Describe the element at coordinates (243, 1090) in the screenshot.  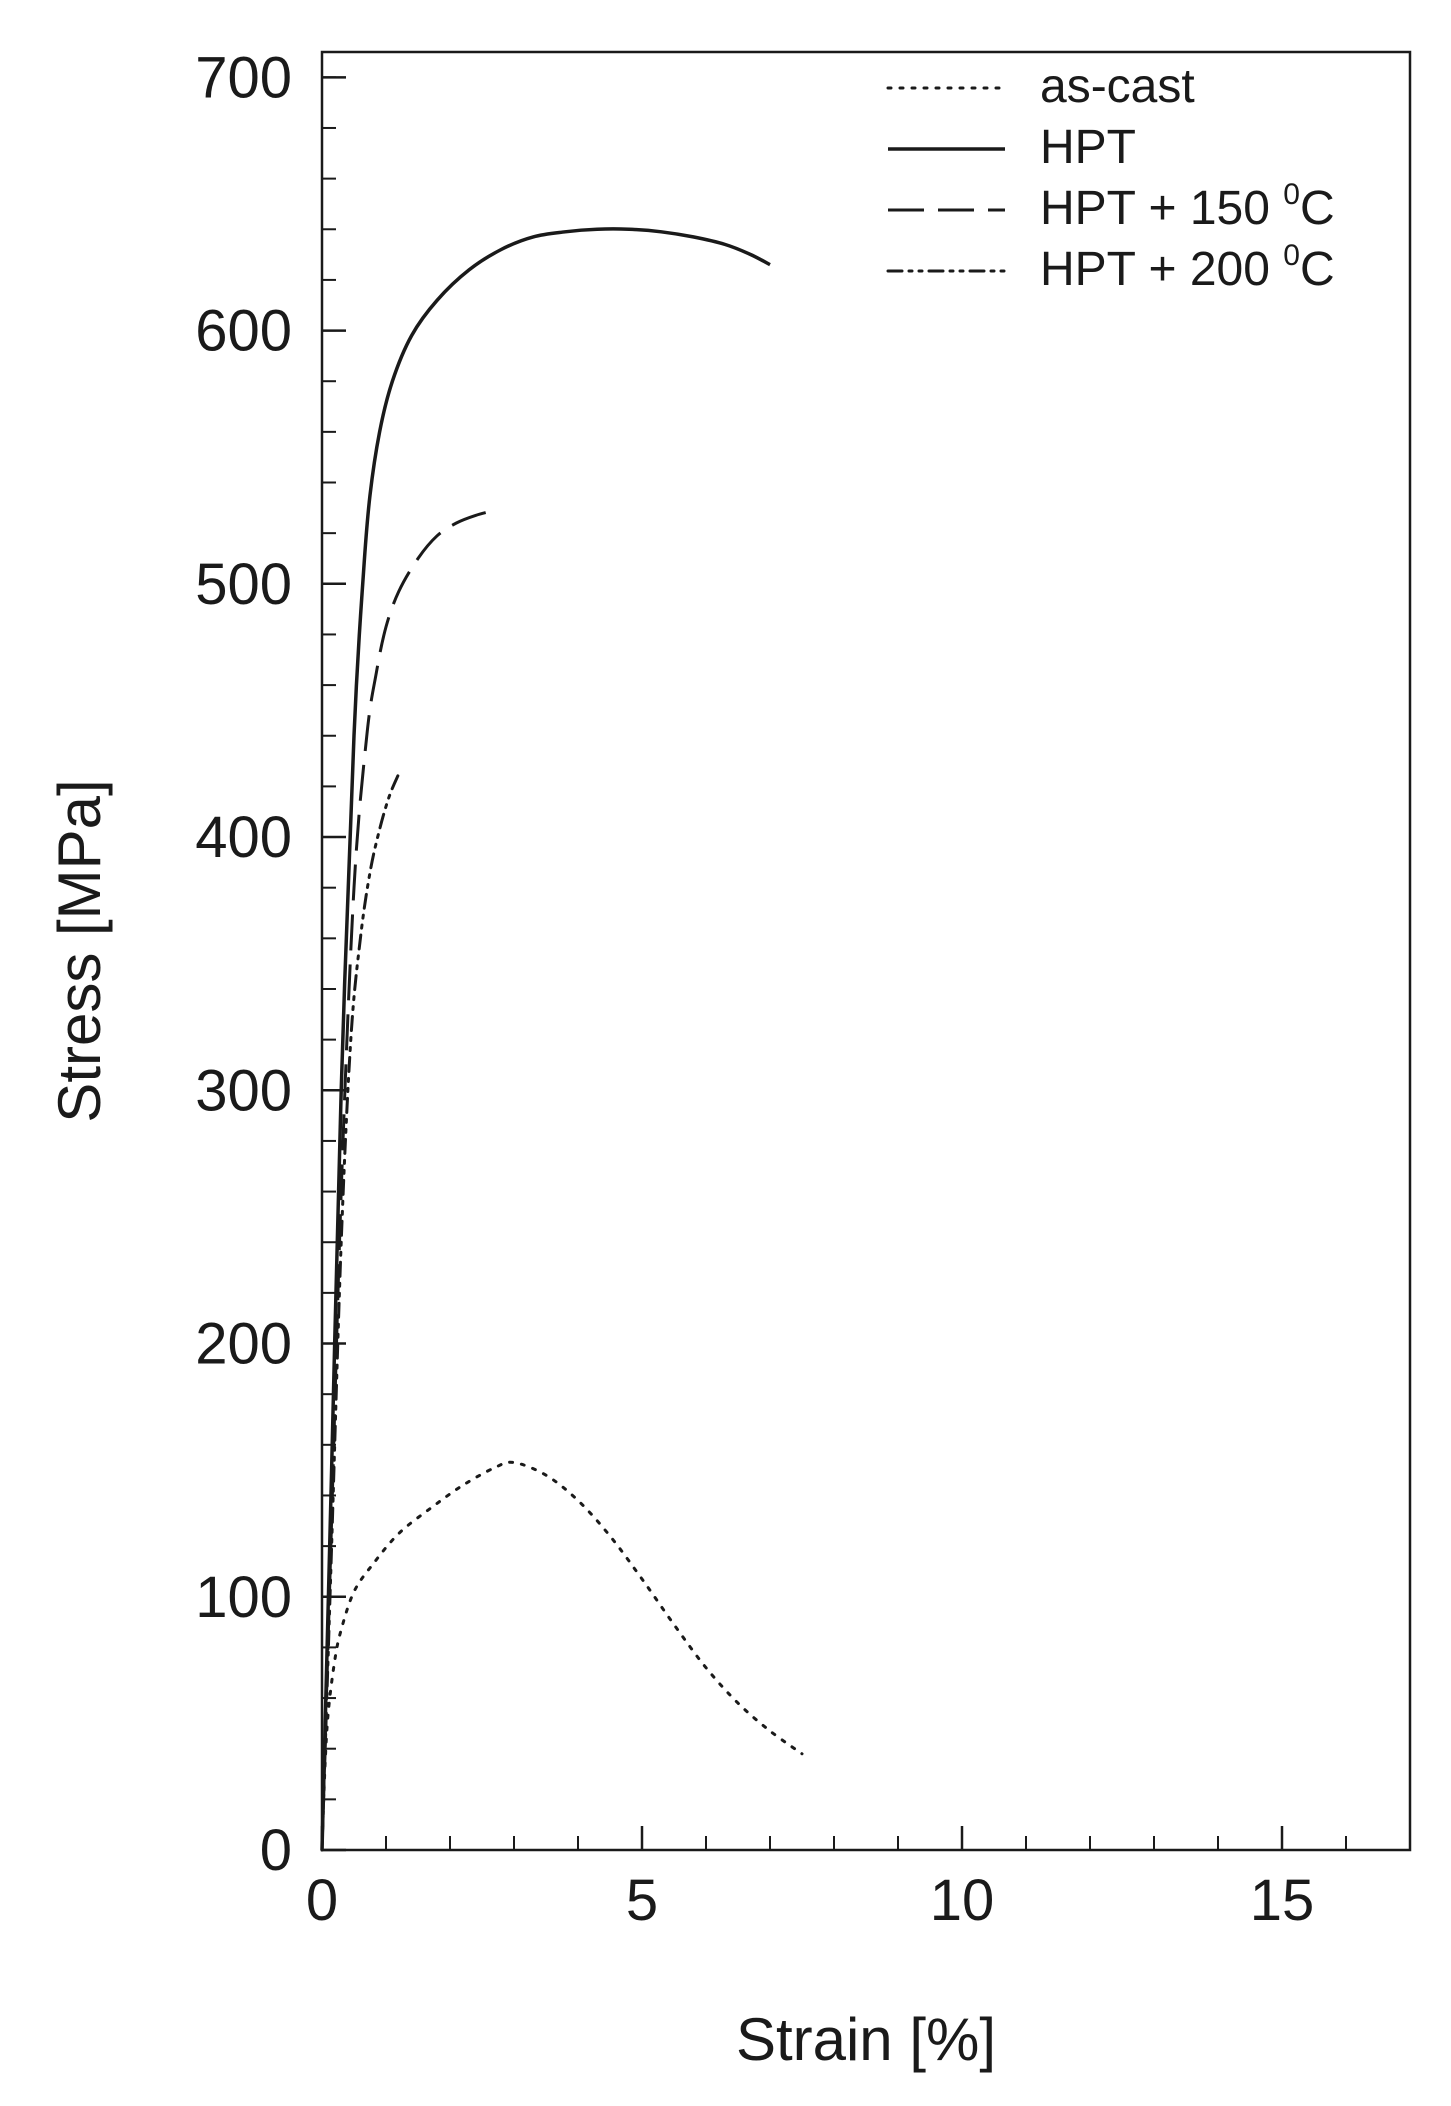
I see `y-tick-label: 300` at that location.